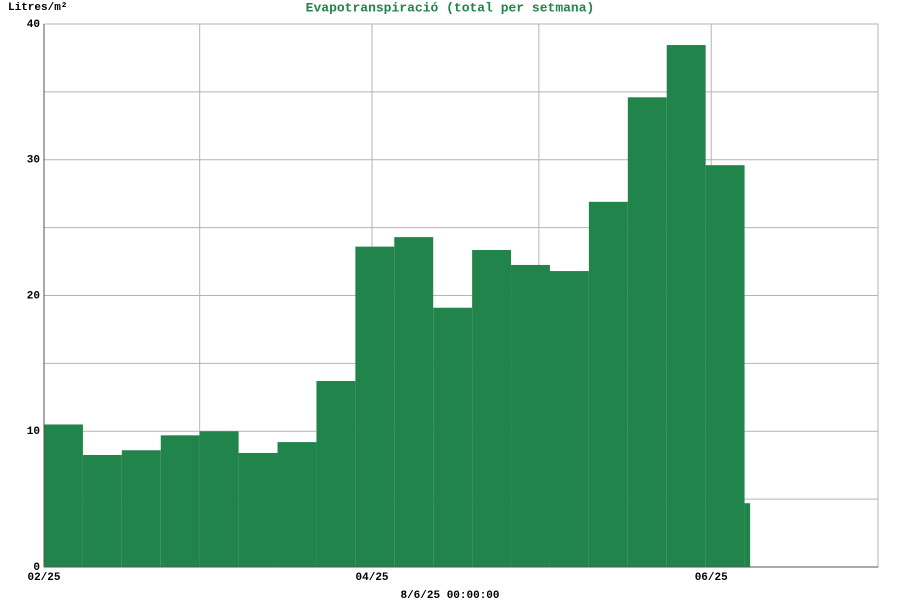  I want to click on y-tick-label: 20, so click(33, 296).